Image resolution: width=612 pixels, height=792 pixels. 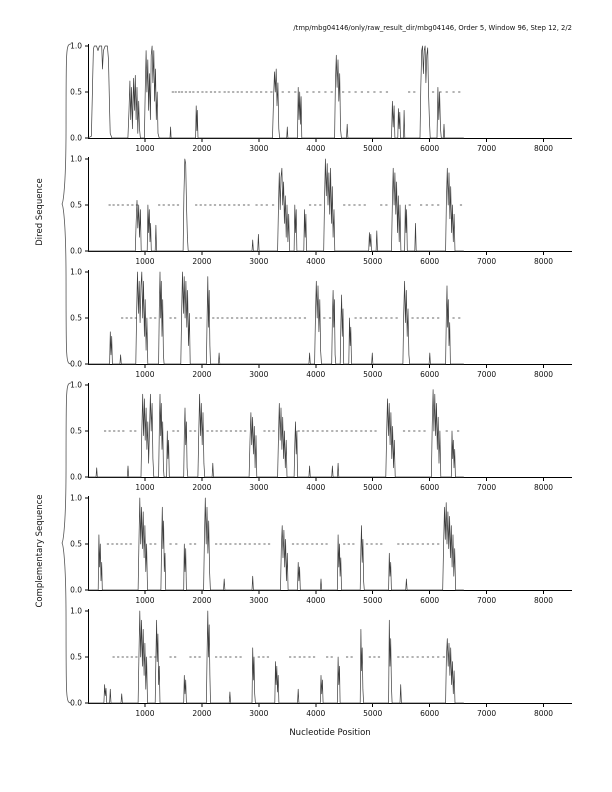 What do you see at coordinates (258, 487) in the screenshot?
I see `x-tick-label: 3000` at bounding box center [258, 487].